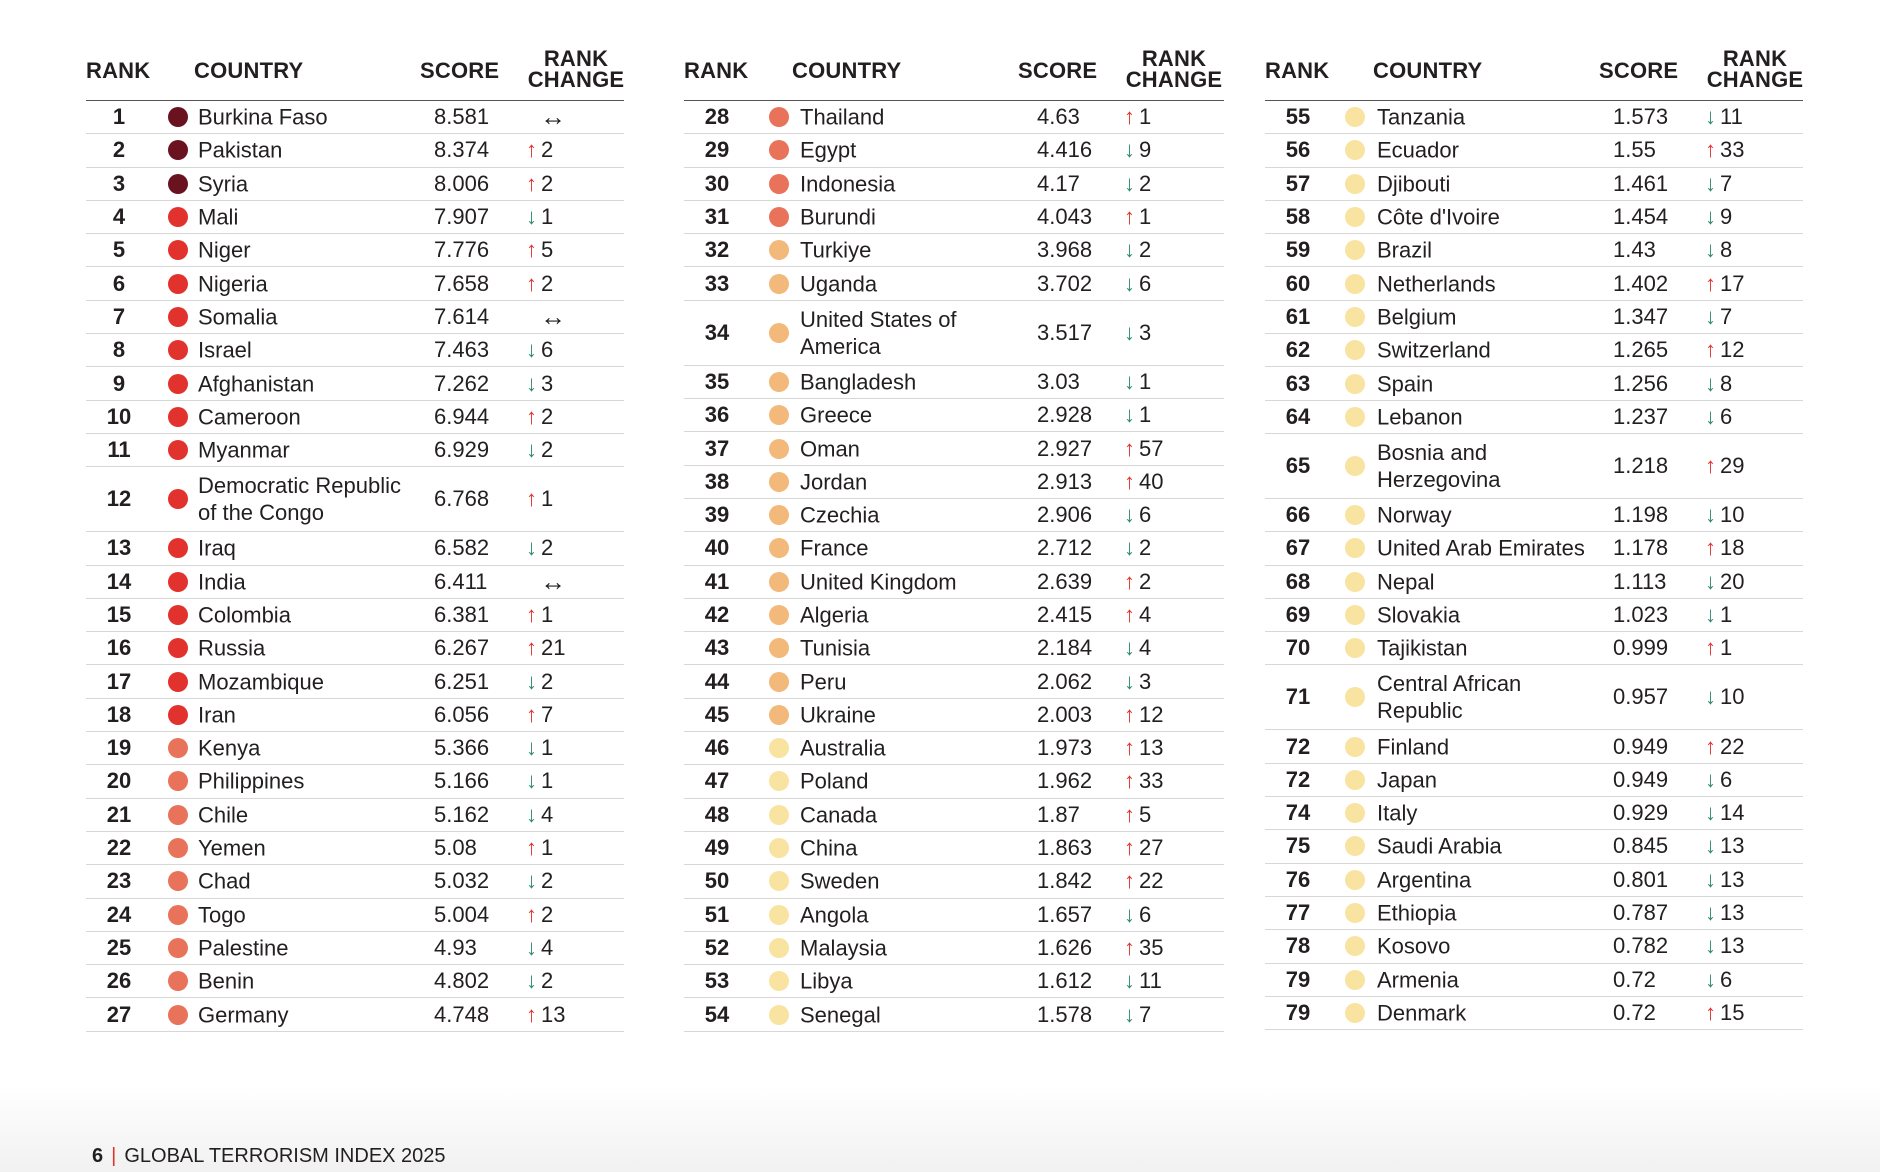 Image resolution: width=1880 pixels, height=1172 pixels. I want to click on country-name-line1: Netherlands, so click(1436, 284).